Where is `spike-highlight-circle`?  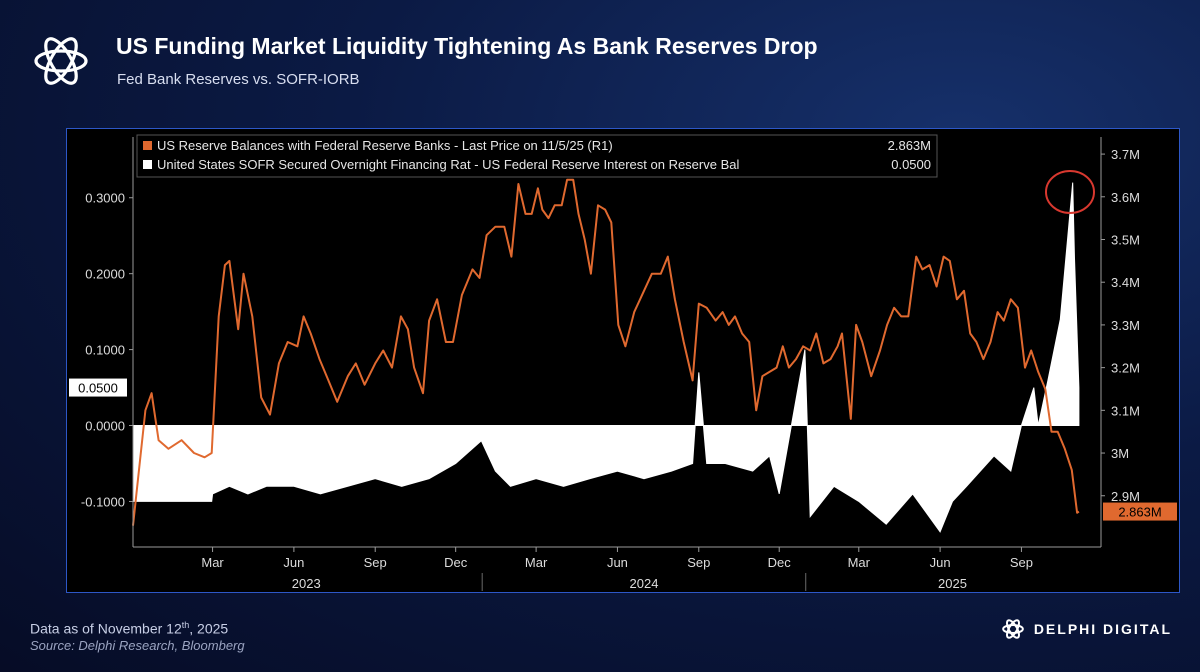
spike-highlight-circle is located at coordinates (1070, 192).